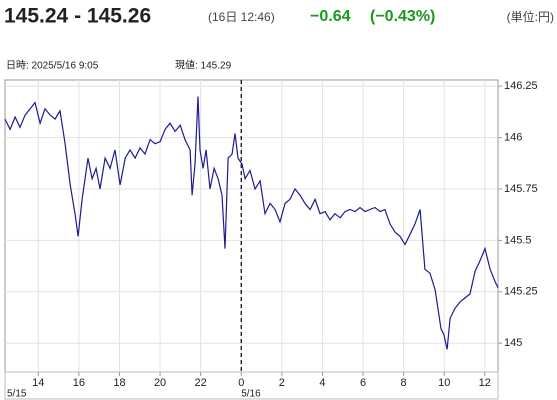 Image resolution: width=557 pixels, height=400 pixels. What do you see at coordinates (52, 66) in the screenshot?
I see `info-time: 日時: 2025/5/16 9:05` at bounding box center [52, 66].